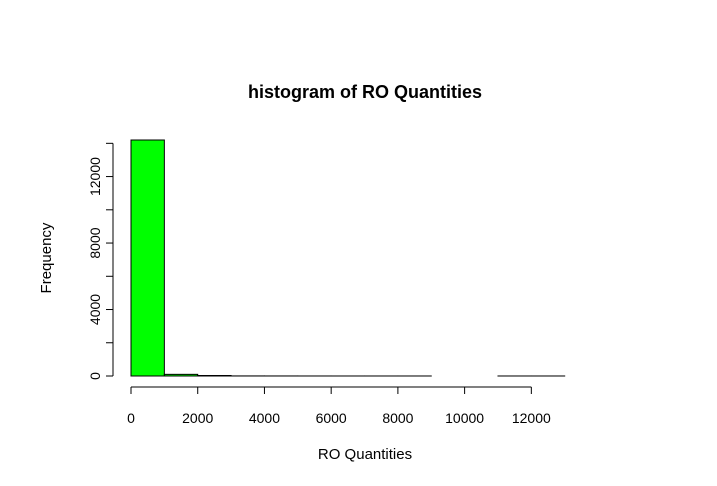  I want to click on x-axis-label: RO Quantities, so click(365, 454).